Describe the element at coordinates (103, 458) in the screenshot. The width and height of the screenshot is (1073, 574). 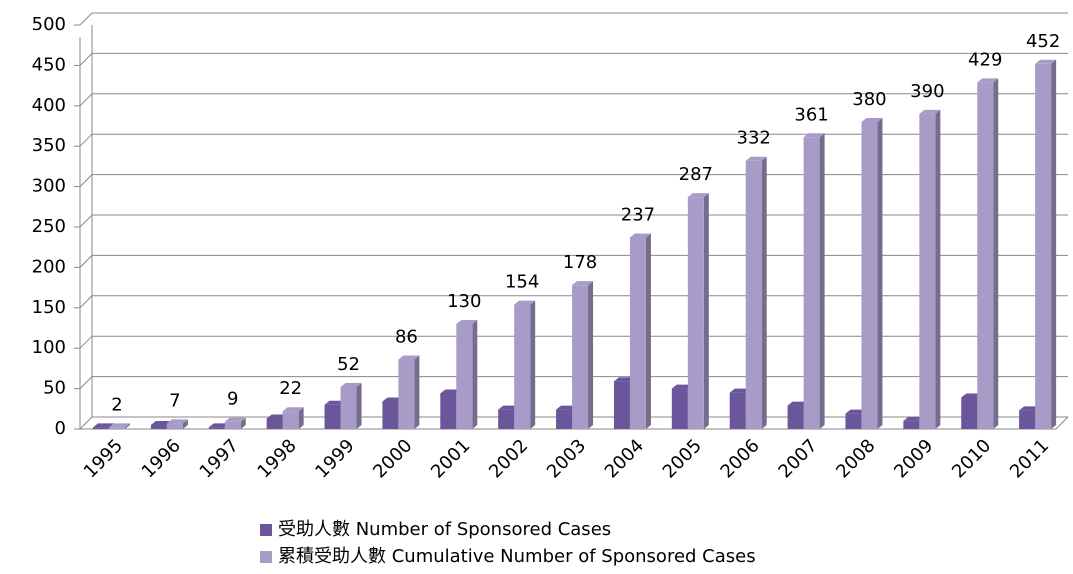
I see `x-tick-label: 1995` at that location.